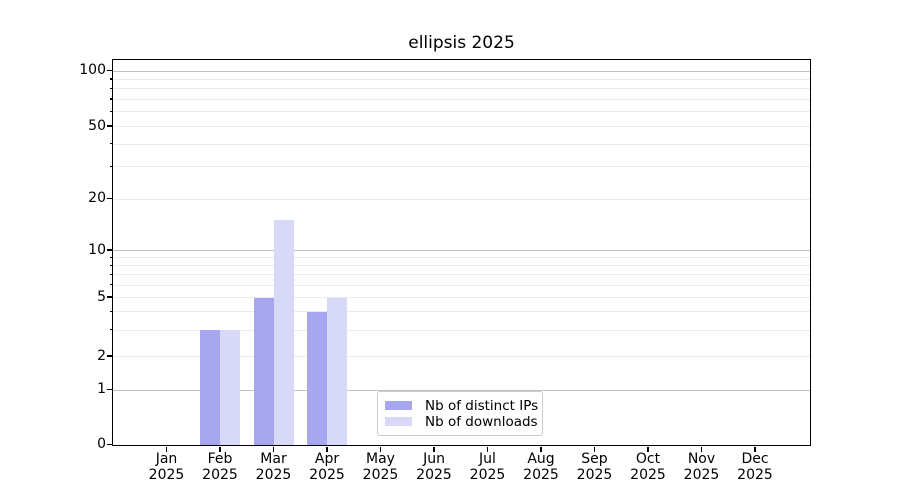 Image resolution: width=900 pixels, height=500 pixels. I want to click on x-tick-month: May, so click(380, 459).